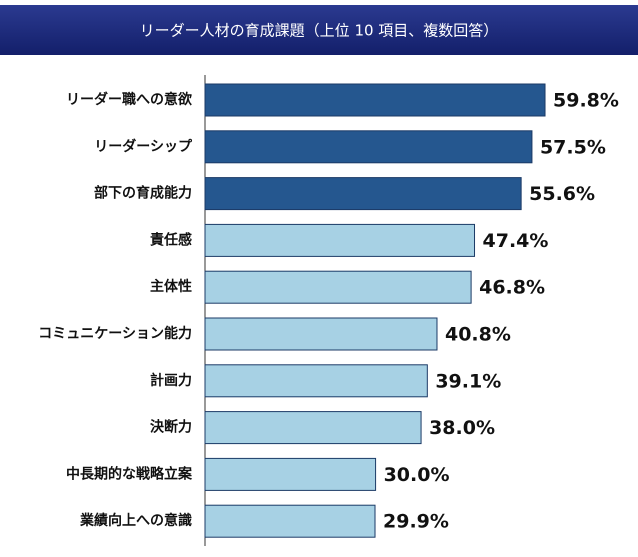 The image size is (638, 557). What do you see at coordinates (129, 99) in the screenshot?
I see `category-label: リーダー職への意欲` at bounding box center [129, 99].